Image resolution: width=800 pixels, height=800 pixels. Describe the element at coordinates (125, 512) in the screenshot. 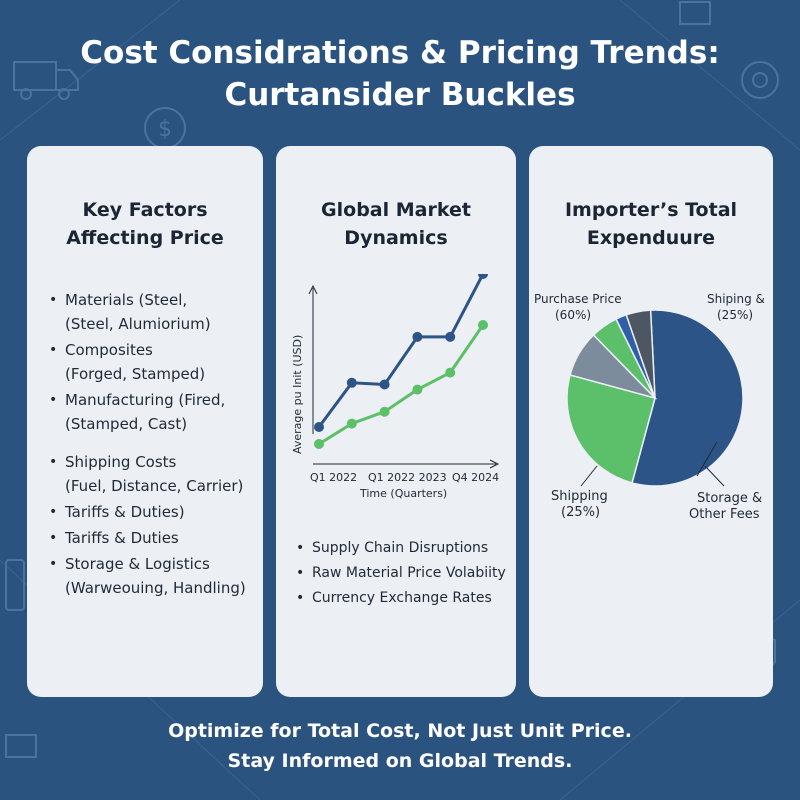

I see `factor-item-main: Tariffs & Duties)` at that location.